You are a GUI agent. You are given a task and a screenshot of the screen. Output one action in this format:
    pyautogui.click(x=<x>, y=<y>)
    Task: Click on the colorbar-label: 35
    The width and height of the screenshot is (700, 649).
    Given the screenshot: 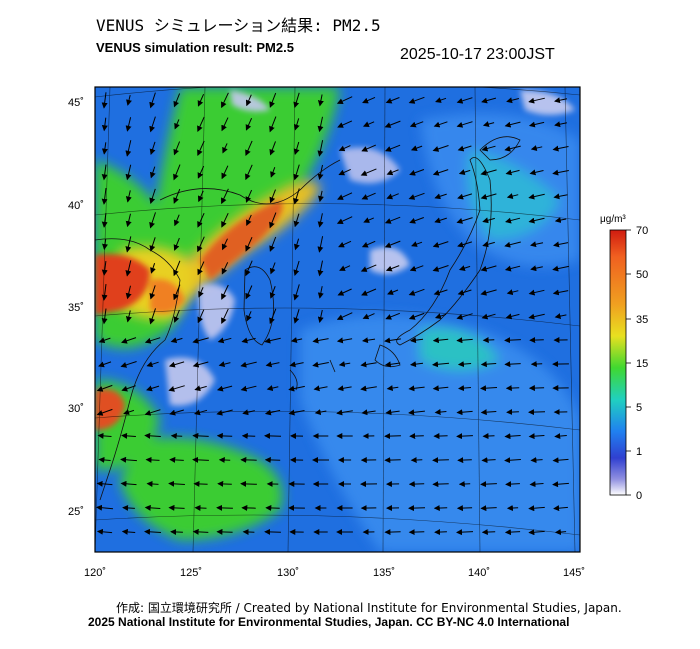 What is the action you would take?
    pyautogui.click(x=642, y=320)
    